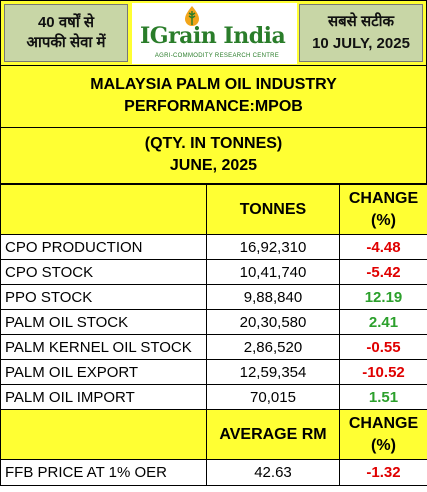 The image size is (427, 492). What do you see at coordinates (192, 16) in the screenshot?
I see `wheat-drop-icon` at bounding box center [192, 16].